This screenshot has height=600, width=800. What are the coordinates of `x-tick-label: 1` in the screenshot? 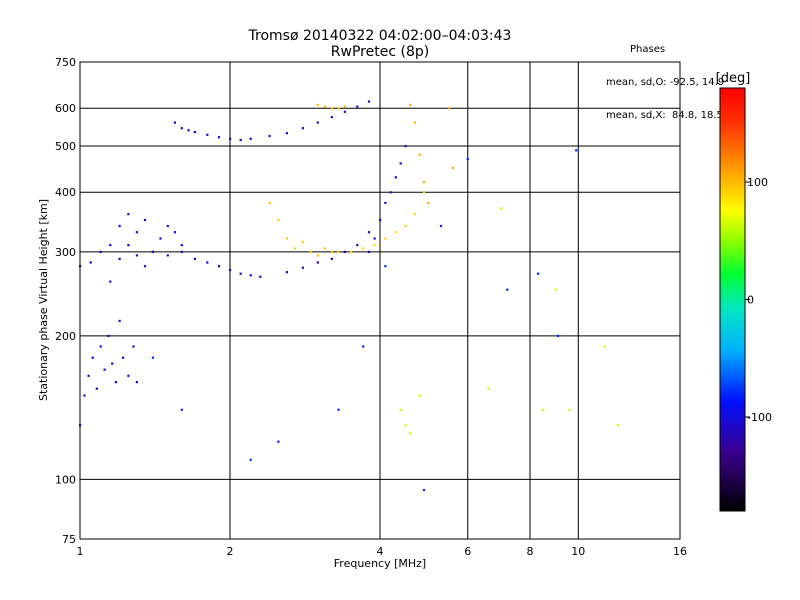 It's located at (80, 551).